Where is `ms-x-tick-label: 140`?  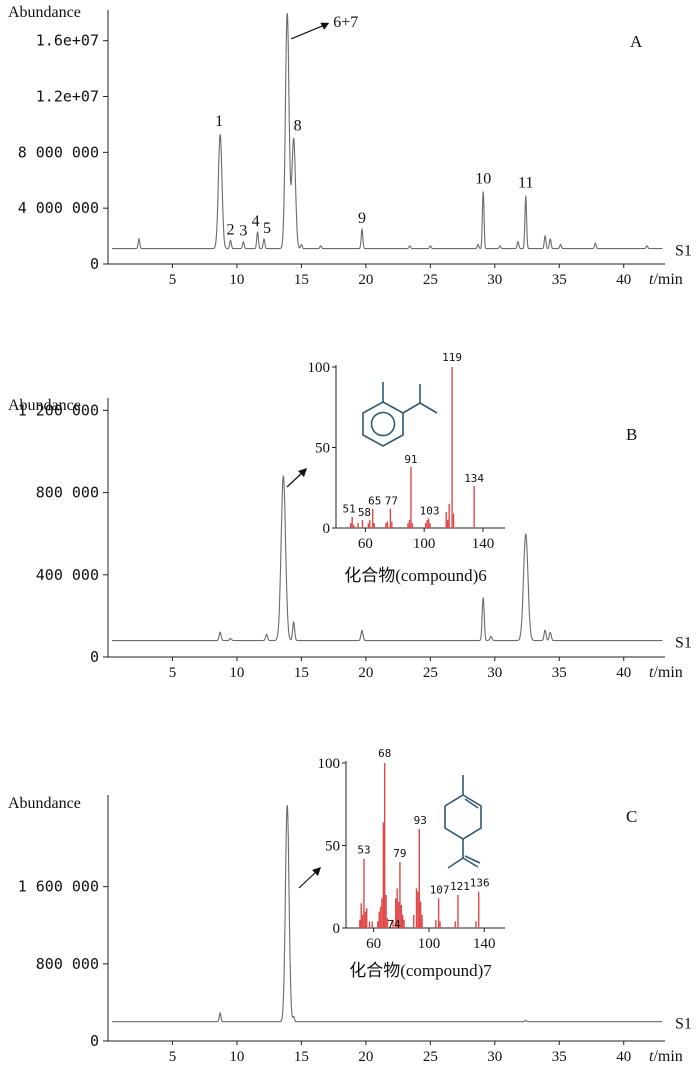 ms-x-tick-label: 140 is located at coordinates (484, 944).